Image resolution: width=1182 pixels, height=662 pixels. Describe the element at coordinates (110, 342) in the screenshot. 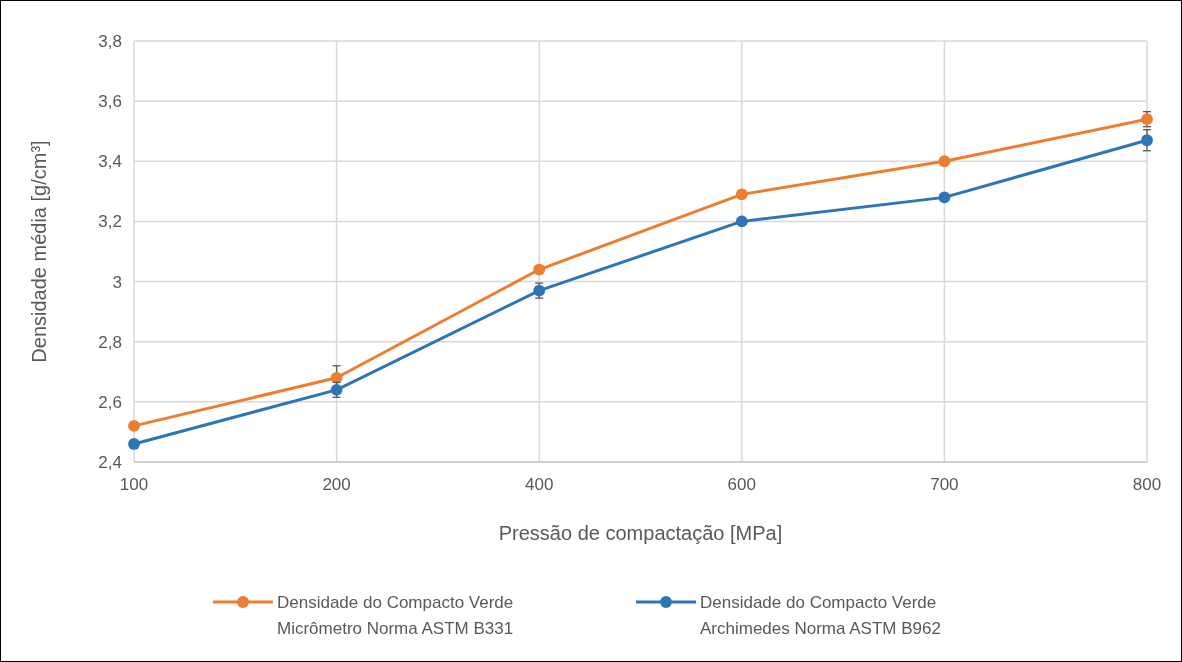

I see `y-tick-label: 2,8` at that location.